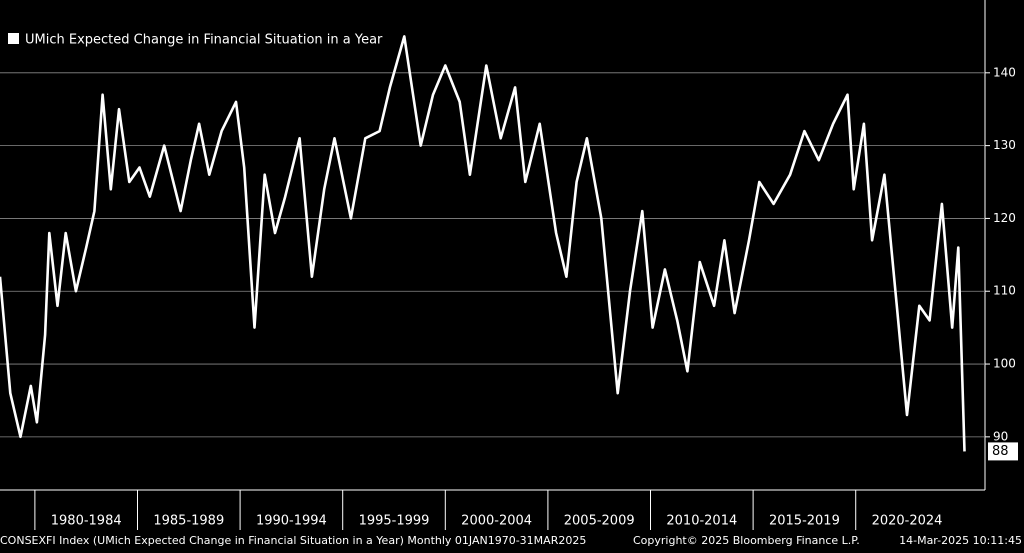 The image size is (1024, 553). I want to click on y-tick-label: 90, so click(1000, 436).